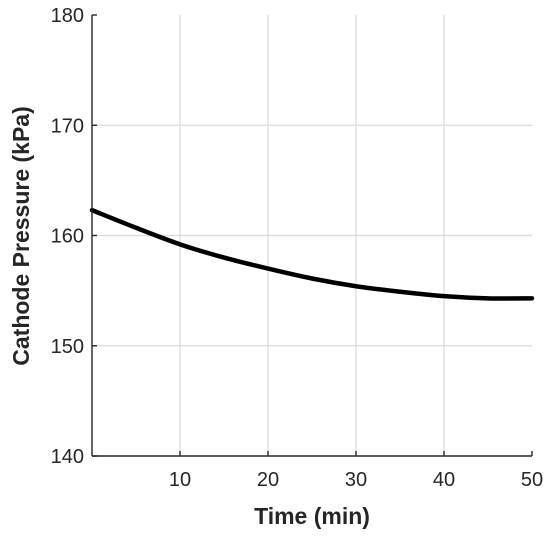  What do you see at coordinates (180, 480) in the screenshot?
I see `x-tick-label: 10` at bounding box center [180, 480].